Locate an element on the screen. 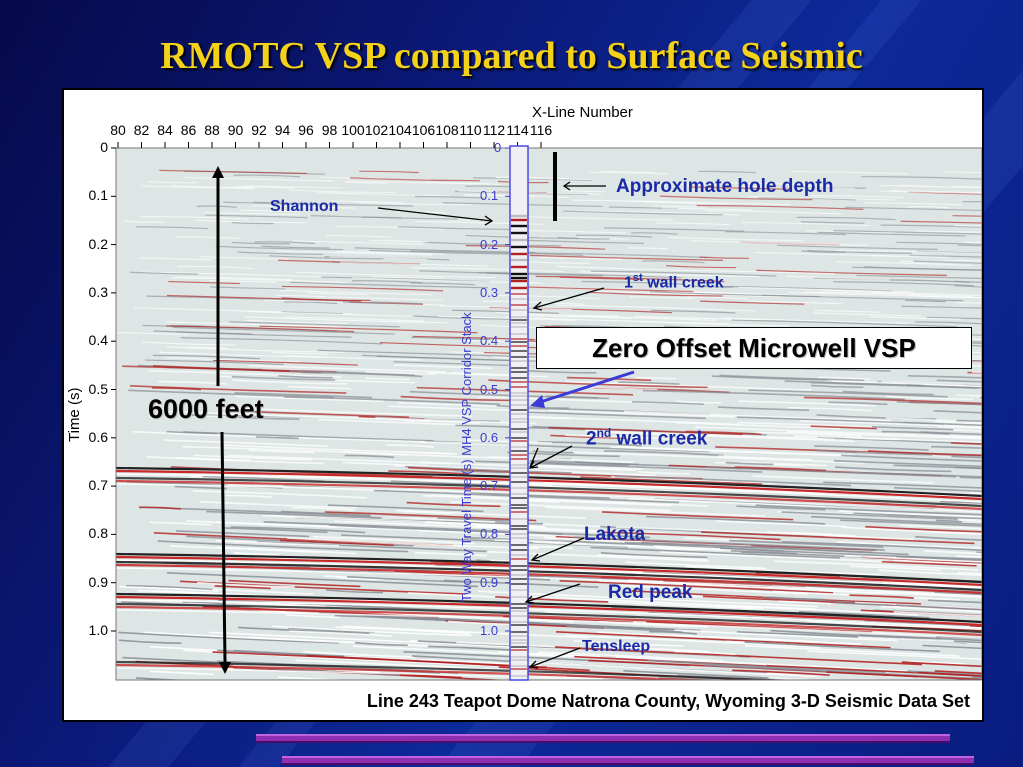  y-tick-label: 0 is located at coordinates (104, 147).